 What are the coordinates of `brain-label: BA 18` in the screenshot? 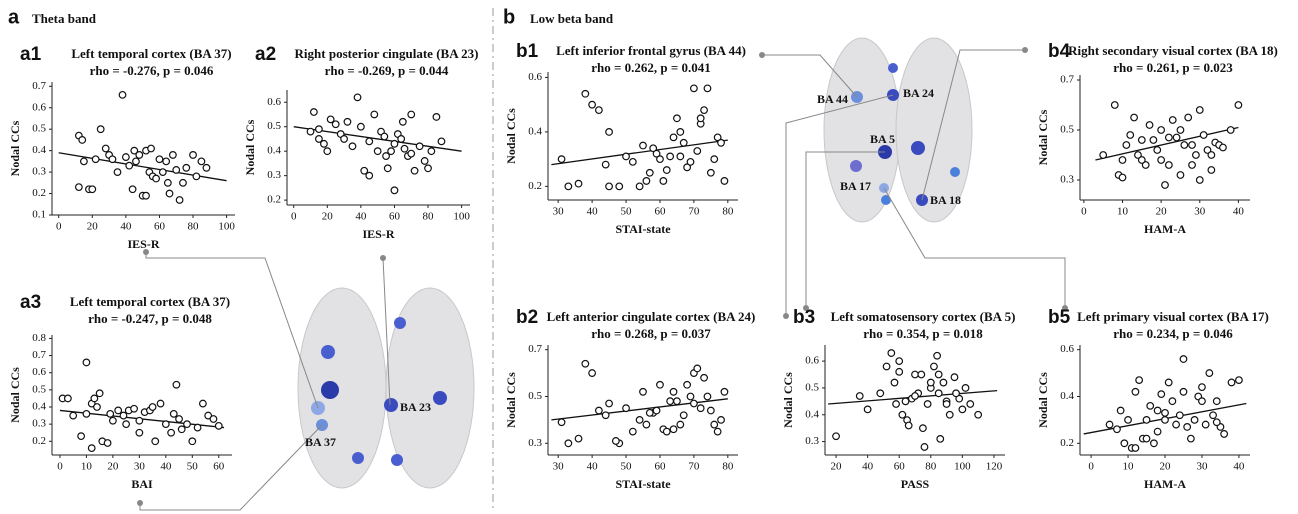 It's located at (945, 200).